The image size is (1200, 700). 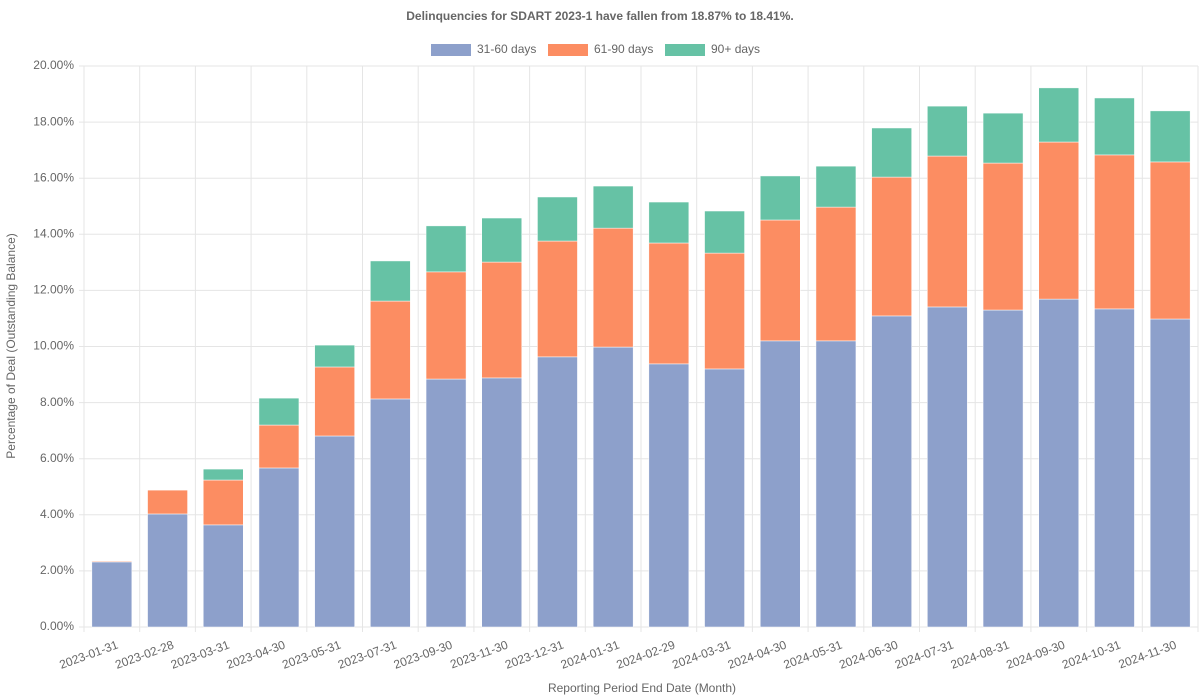 What do you see at coordinates (423, 655) in the screenshot?
I see `x-tick-label: 2023-09-30` at bounding box center [423, 655].